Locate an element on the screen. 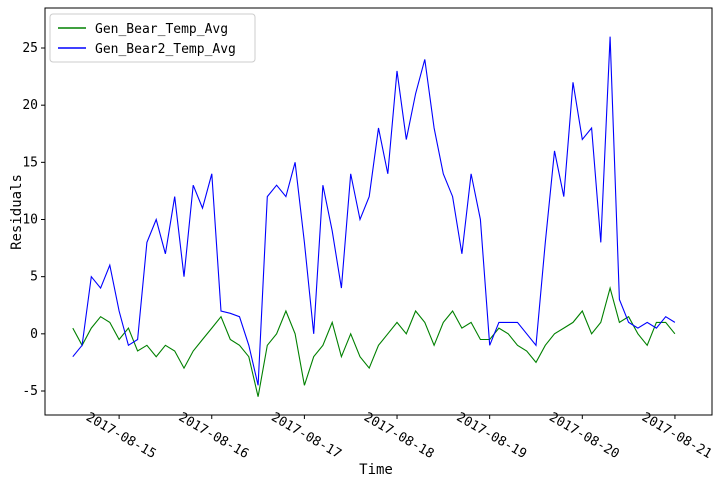  y-tick-label: 5 is located at coordinates (34, 277).